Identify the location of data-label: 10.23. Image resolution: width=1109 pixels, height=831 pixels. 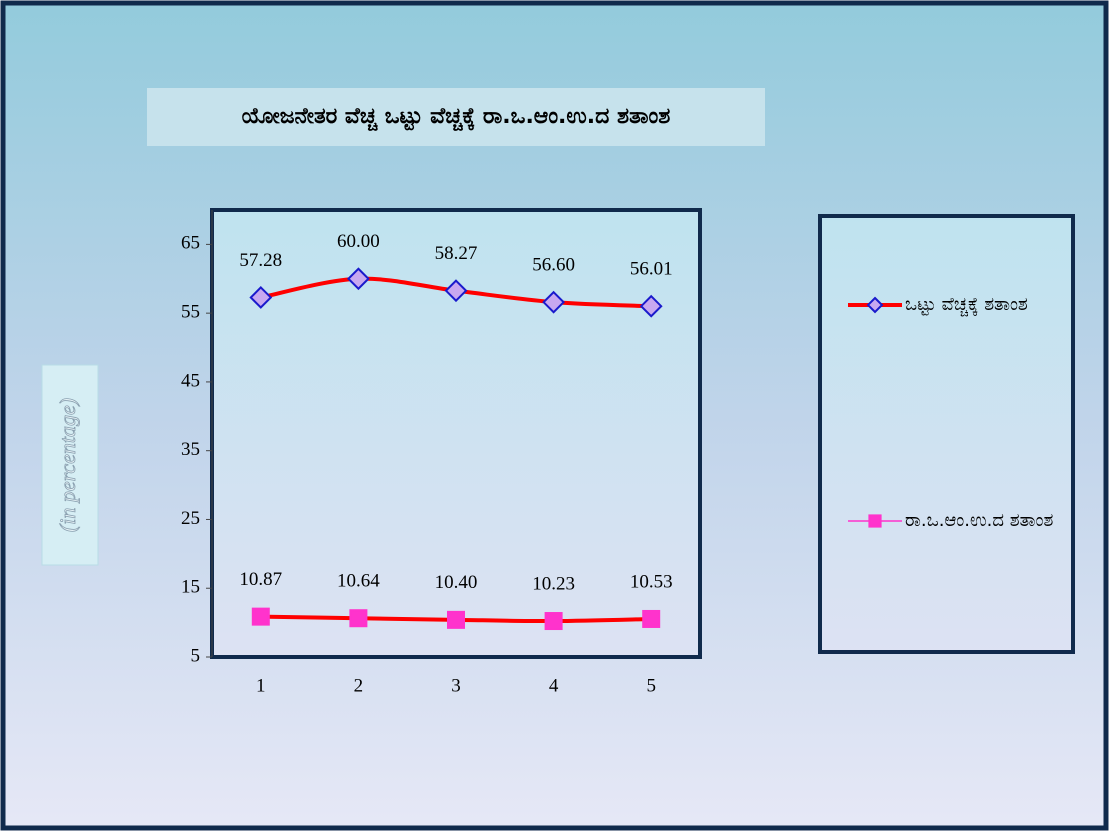
(553, 583).